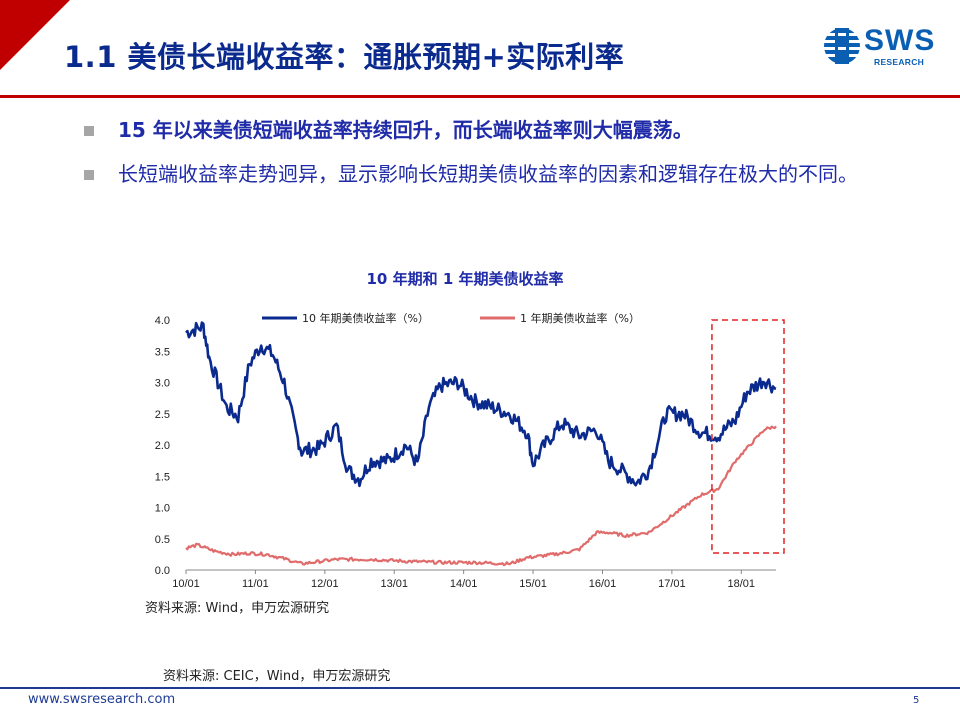 The width and height of the screenshot is (960, 720). I want to click on x-tick-label: 18/01, so click(742, 584).